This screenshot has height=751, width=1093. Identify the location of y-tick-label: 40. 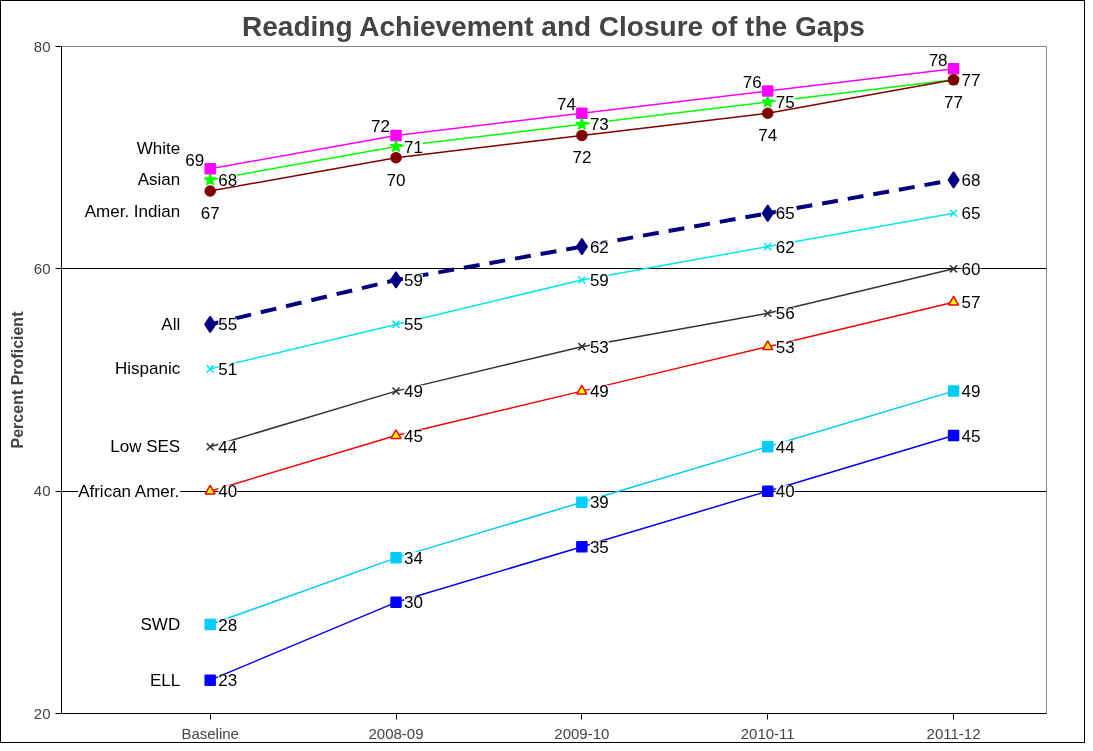
(42, 491).